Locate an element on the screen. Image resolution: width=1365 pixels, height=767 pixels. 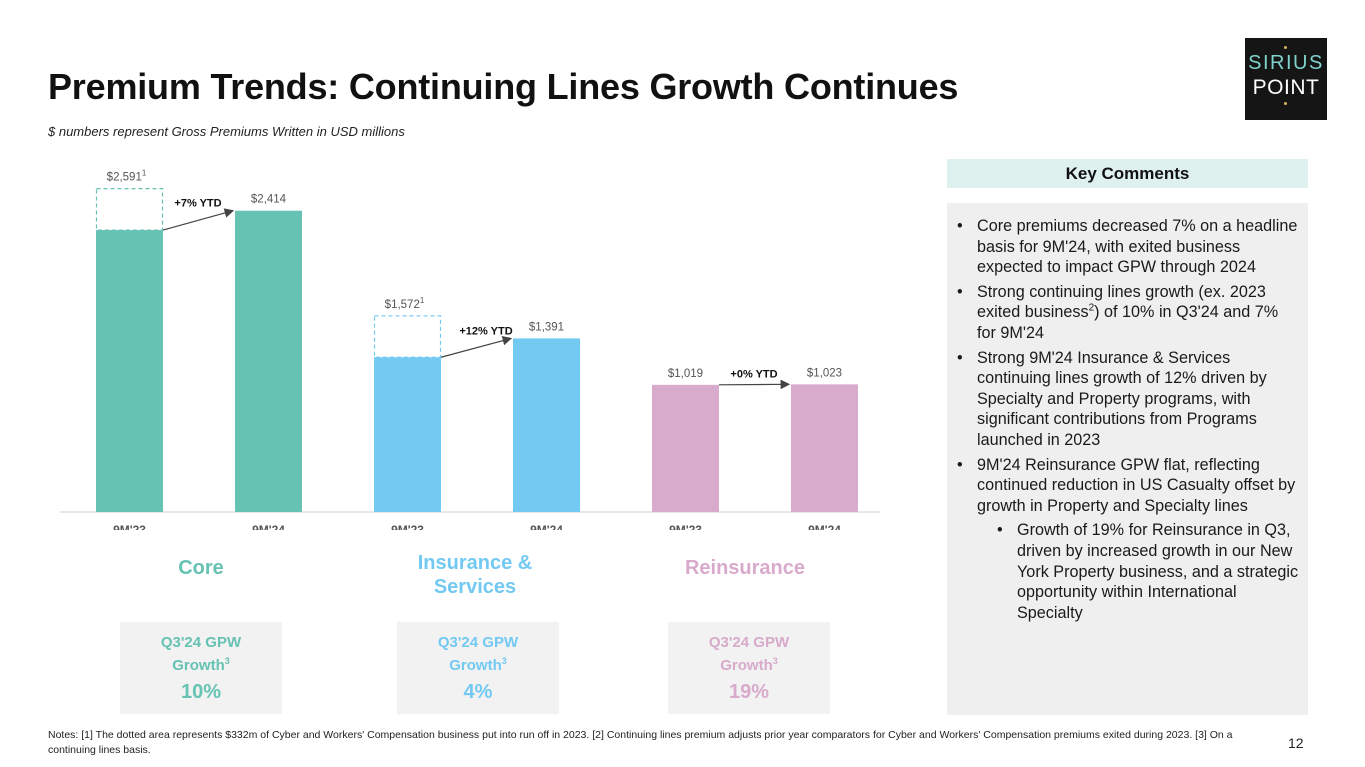
gpw-core-value: 10% is located at coordinates (201, 692).